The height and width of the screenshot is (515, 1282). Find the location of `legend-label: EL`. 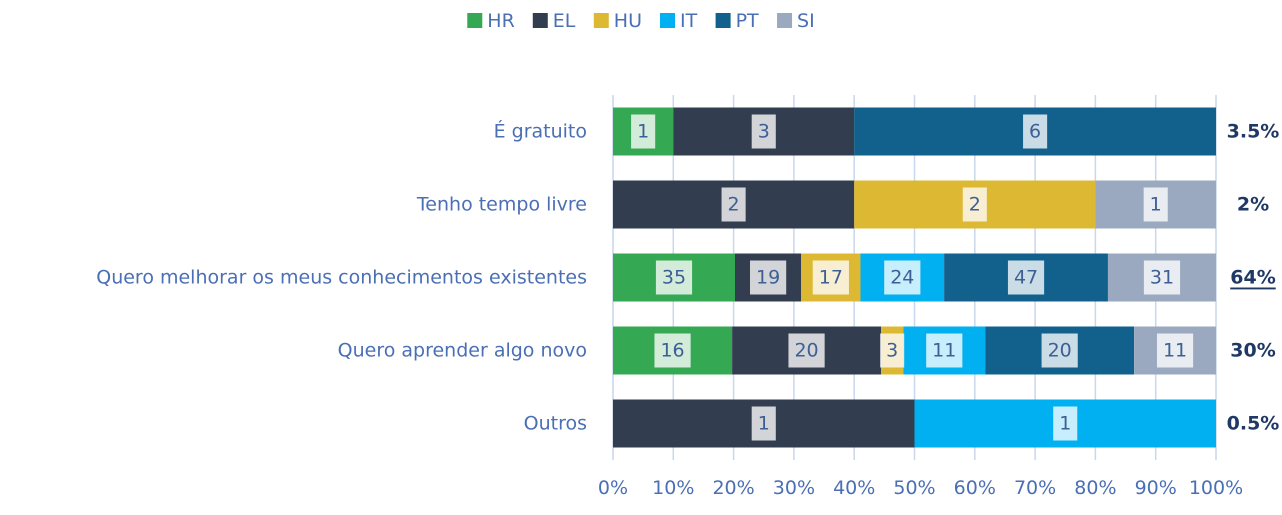

legend-label: EL is located at coordinates (564, 21).